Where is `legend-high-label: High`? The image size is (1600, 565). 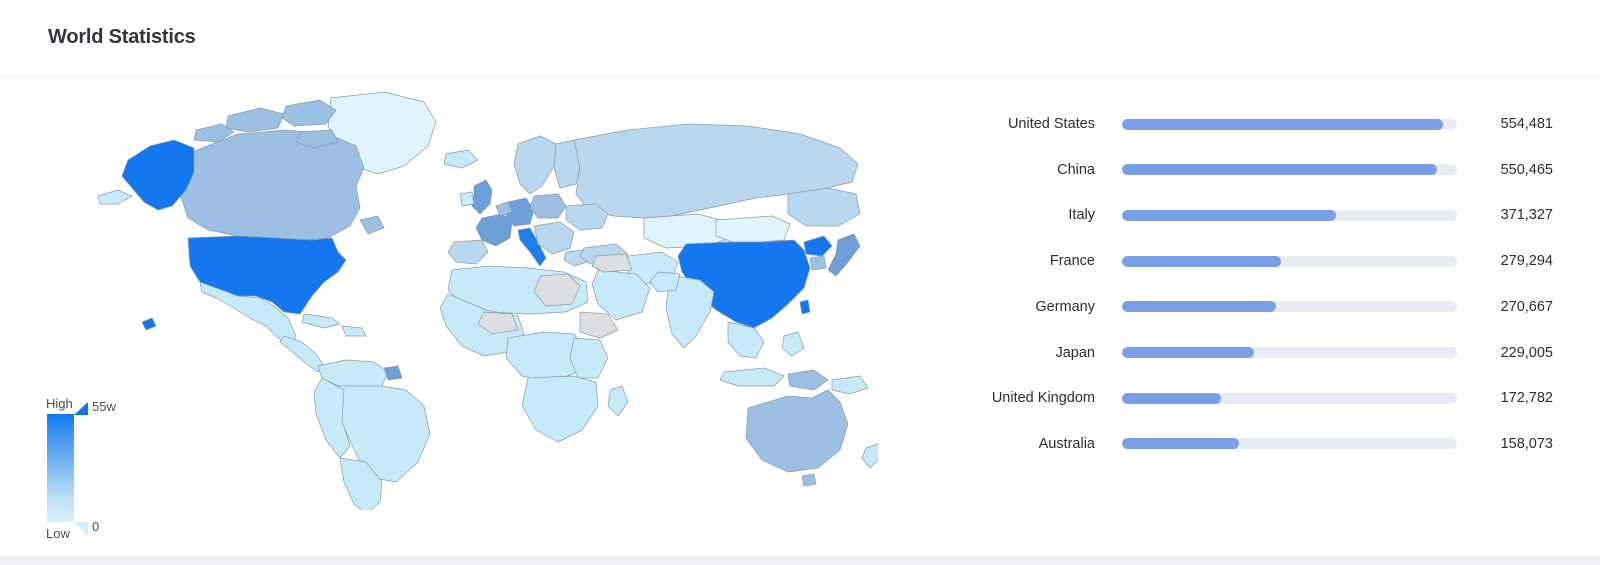
legend-high-label: High is located at coordinates (59, 403).